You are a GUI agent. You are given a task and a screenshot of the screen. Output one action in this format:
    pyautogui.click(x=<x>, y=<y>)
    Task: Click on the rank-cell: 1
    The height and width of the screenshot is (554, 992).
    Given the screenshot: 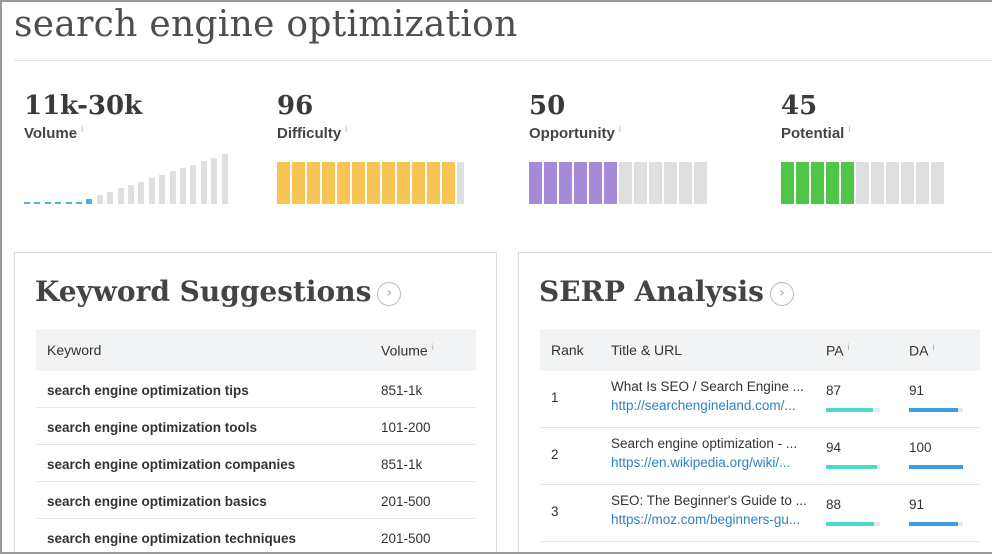 What is the action you would take?
    pyautogui.click(x=555, y=397)
    